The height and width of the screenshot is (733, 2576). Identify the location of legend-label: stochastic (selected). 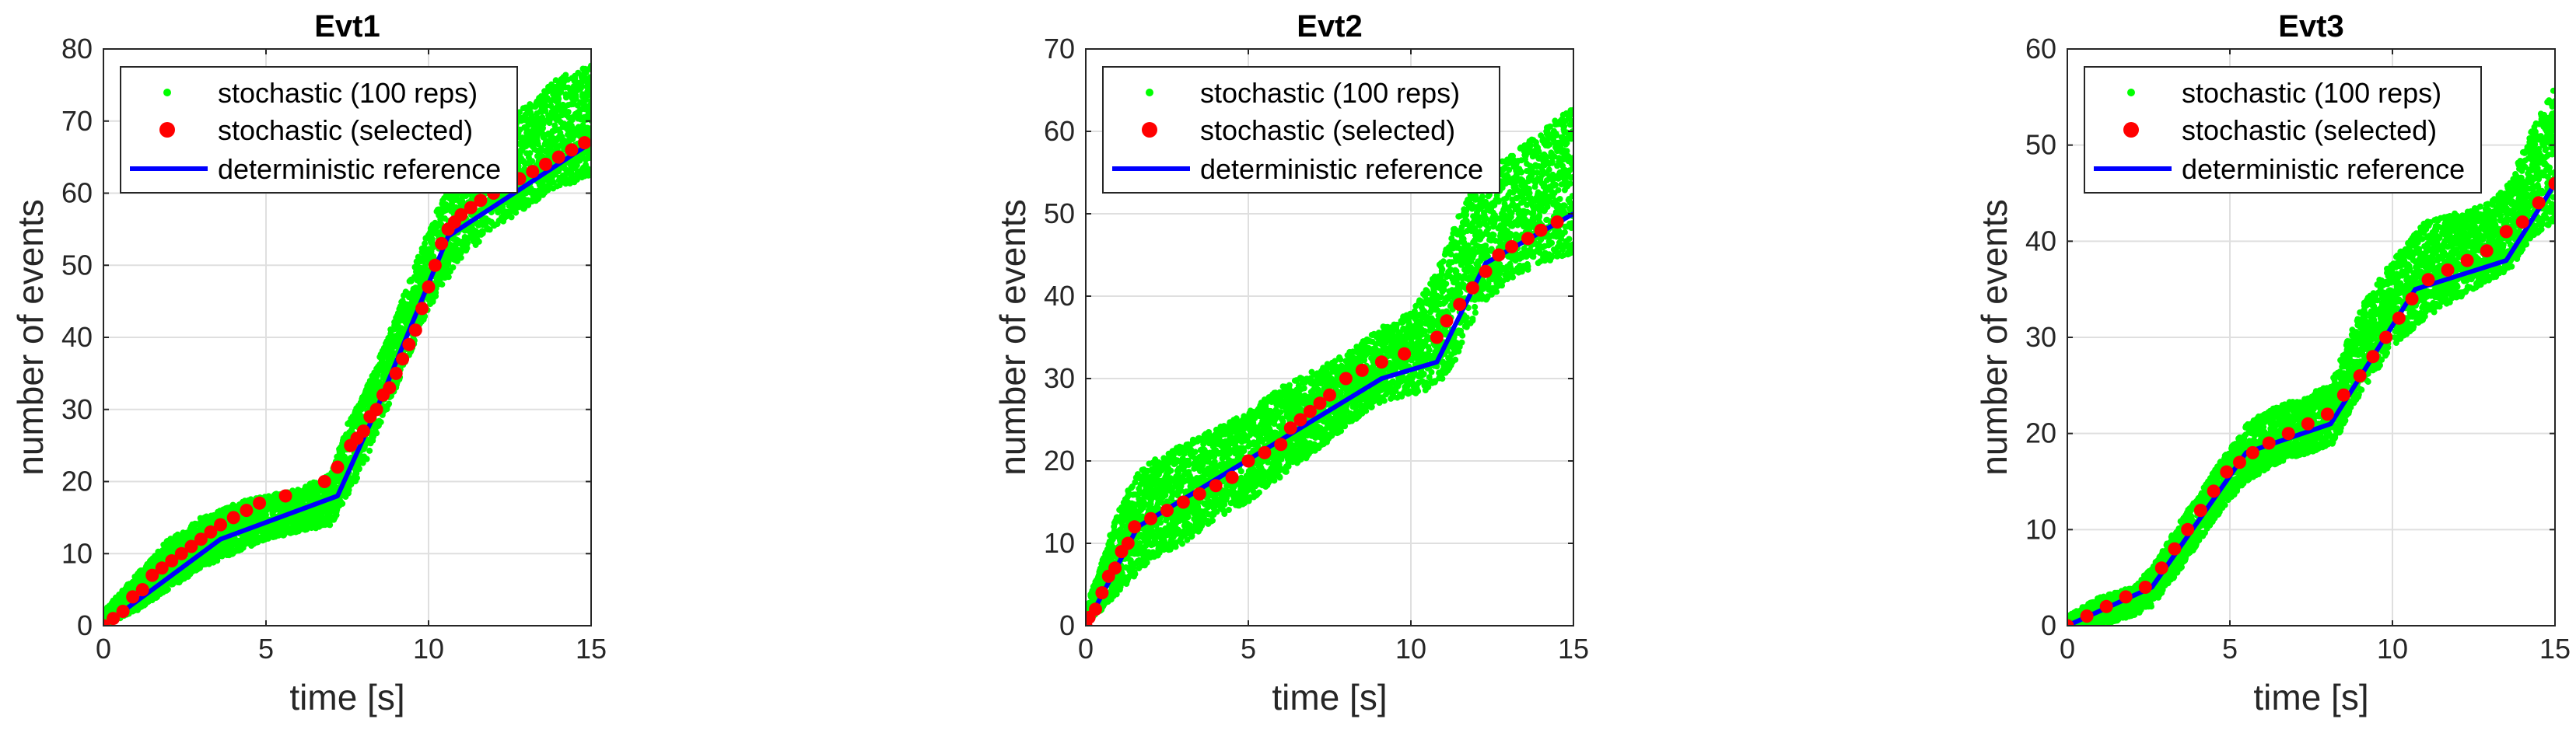
(345, 130).